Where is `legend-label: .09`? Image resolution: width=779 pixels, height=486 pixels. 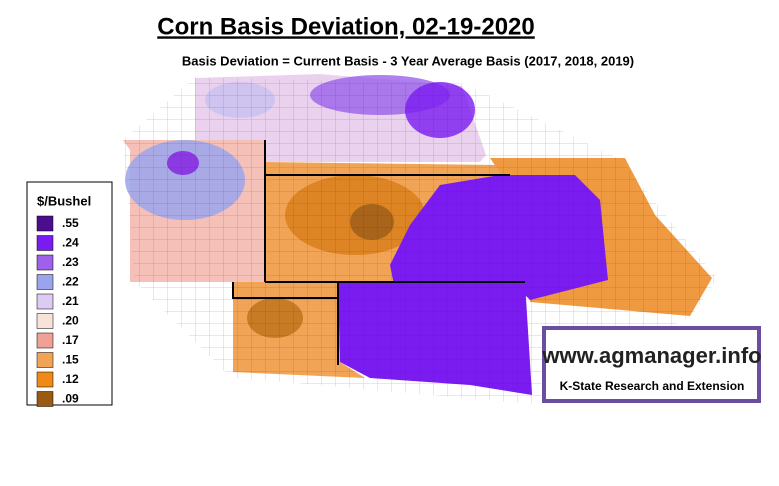 legend-label: .09 is located at coordinates (70, 399).